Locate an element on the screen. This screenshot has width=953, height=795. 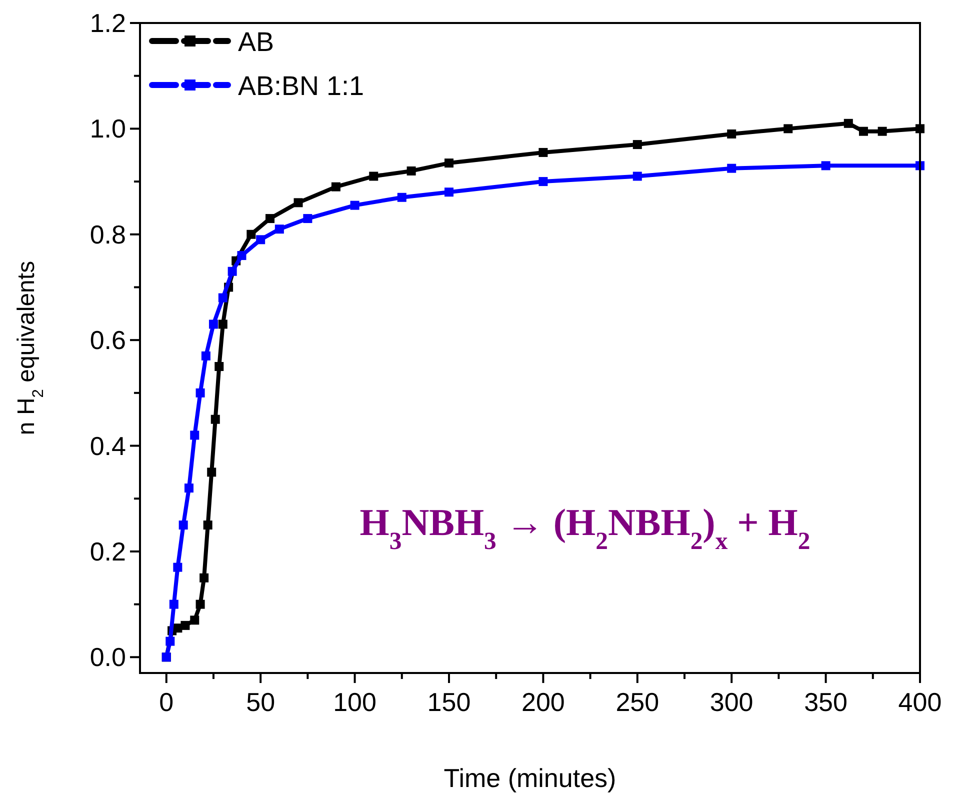
y-tick-label: 0.4 is located at coordinates (108, 445).